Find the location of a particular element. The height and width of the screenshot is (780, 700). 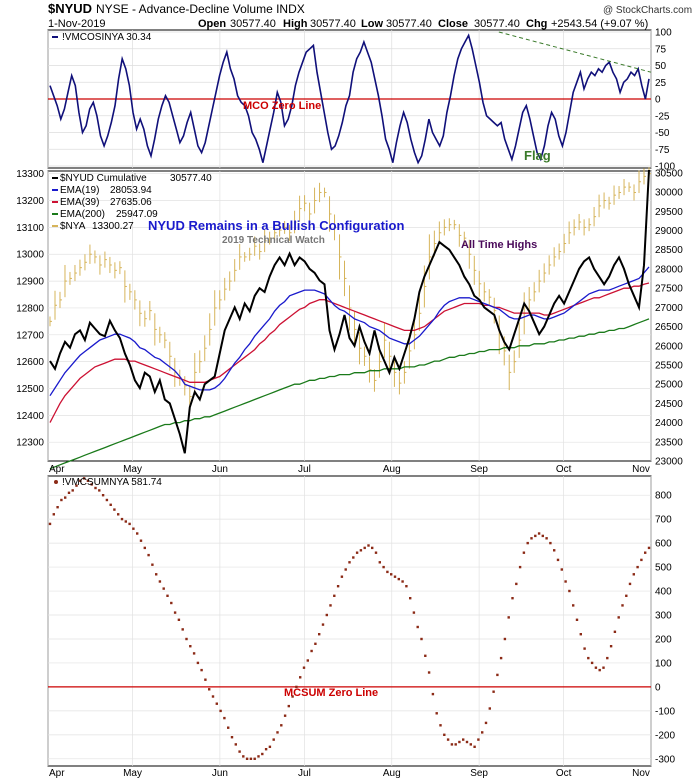

nyud-tick-label: 25500 is located at coordinates (669, 365).